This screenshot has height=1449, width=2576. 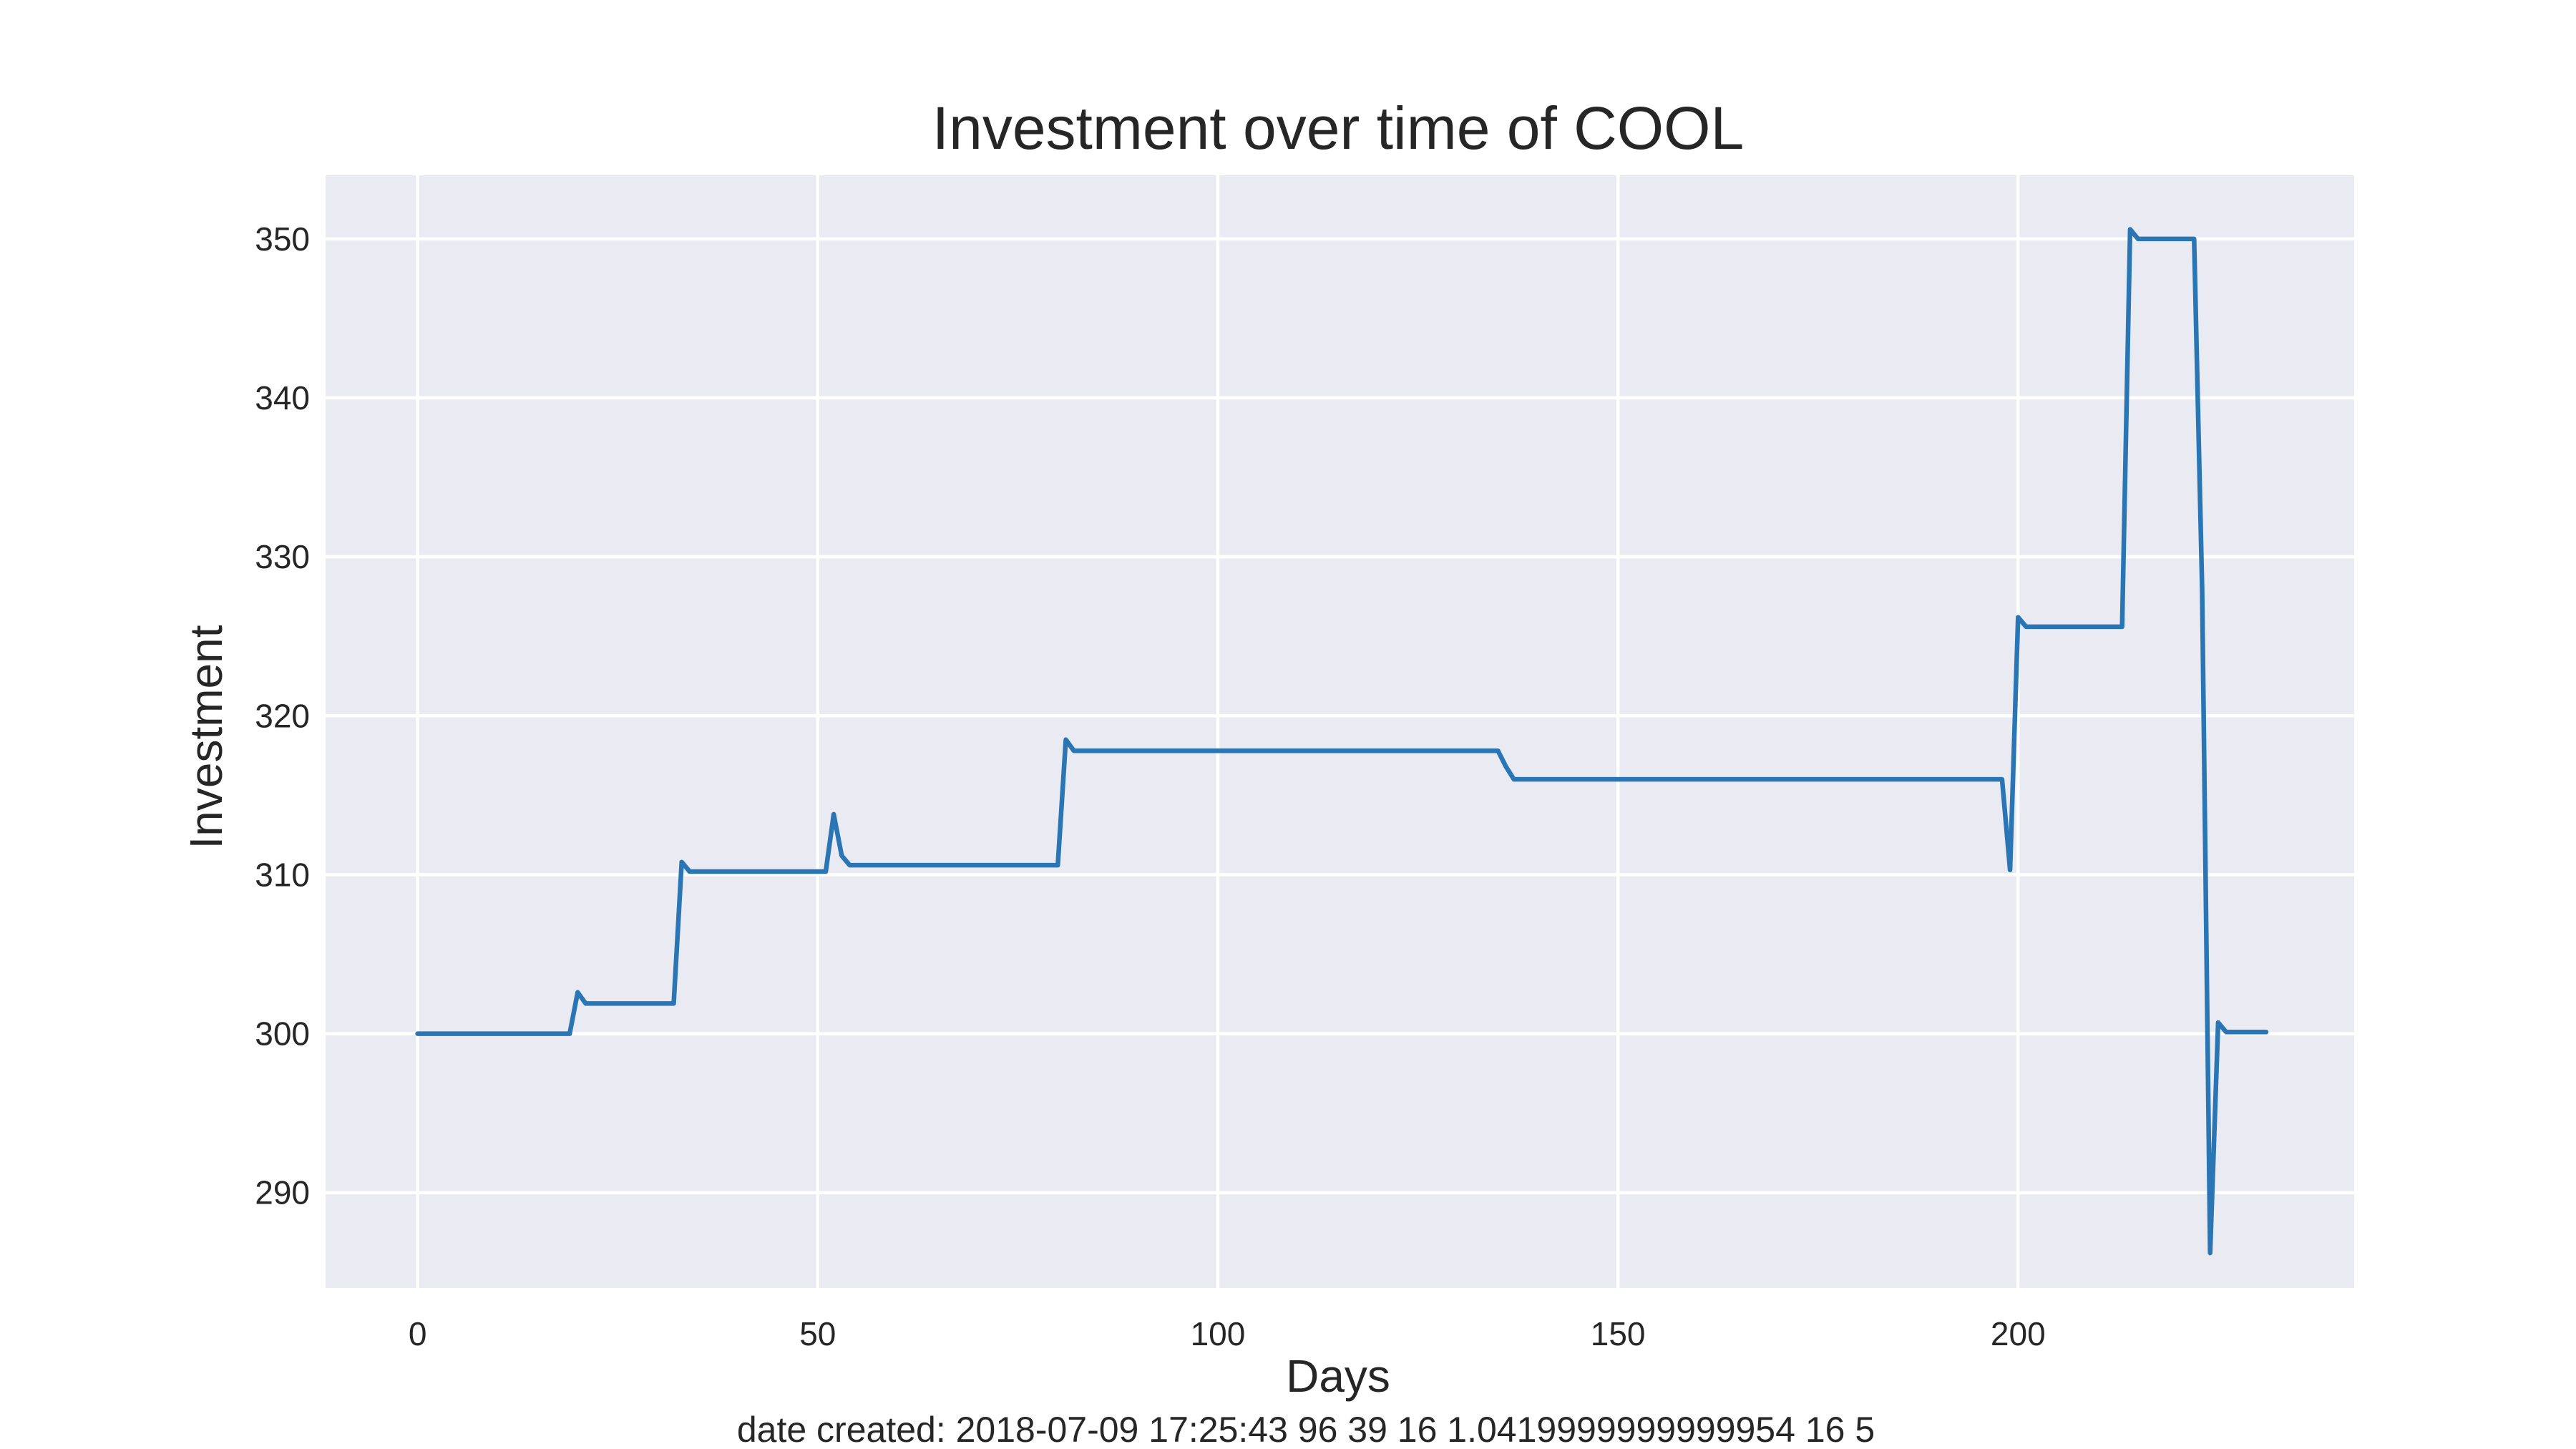 What do you see at coordinates (2018, 1333) in the screenshot?
I see `x-tick-label: 200` at bounding box center [2018, 1333].